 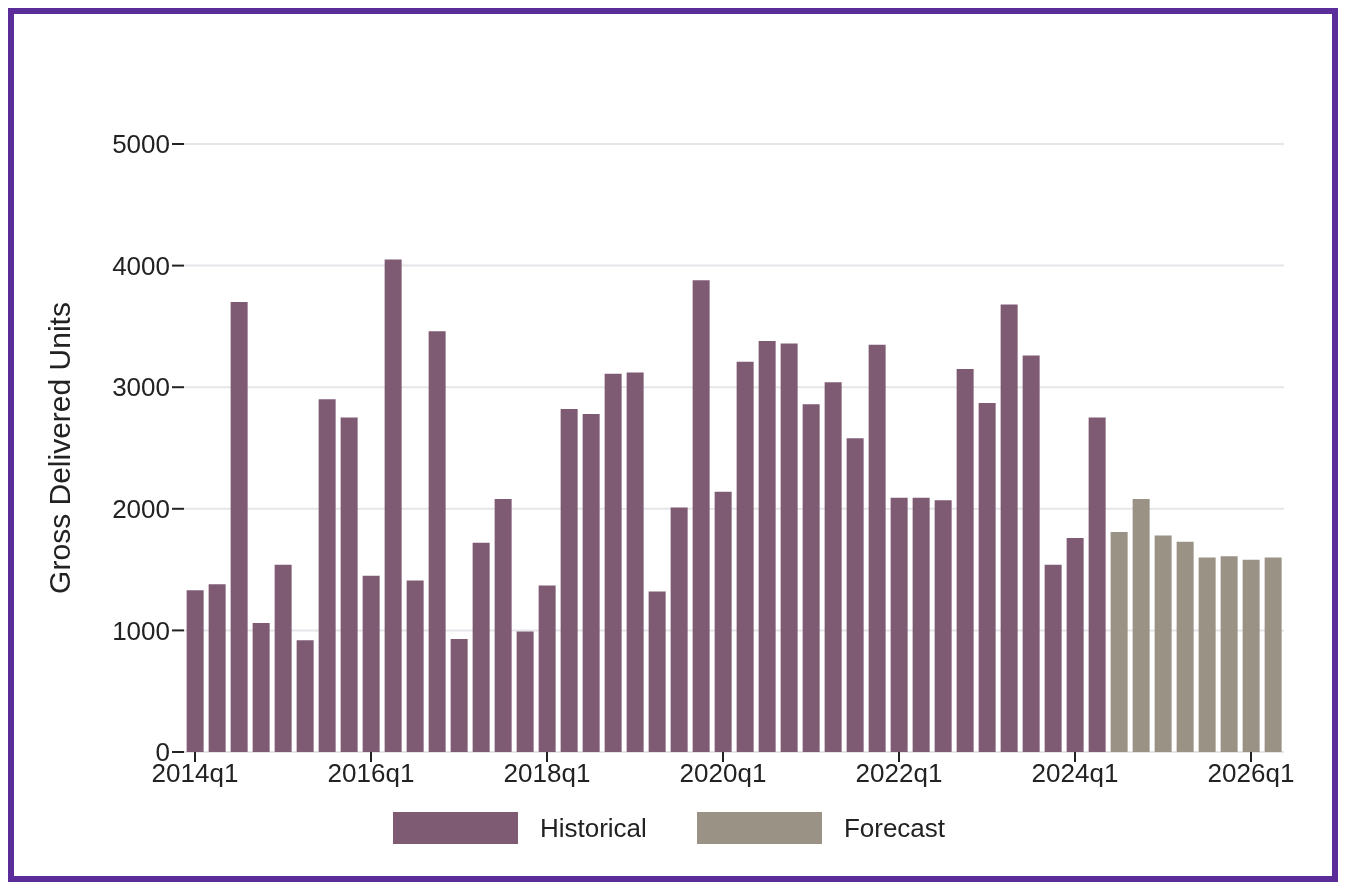 I want to click on x-tick-label: 2024q1, so click(x=1075, y=773).